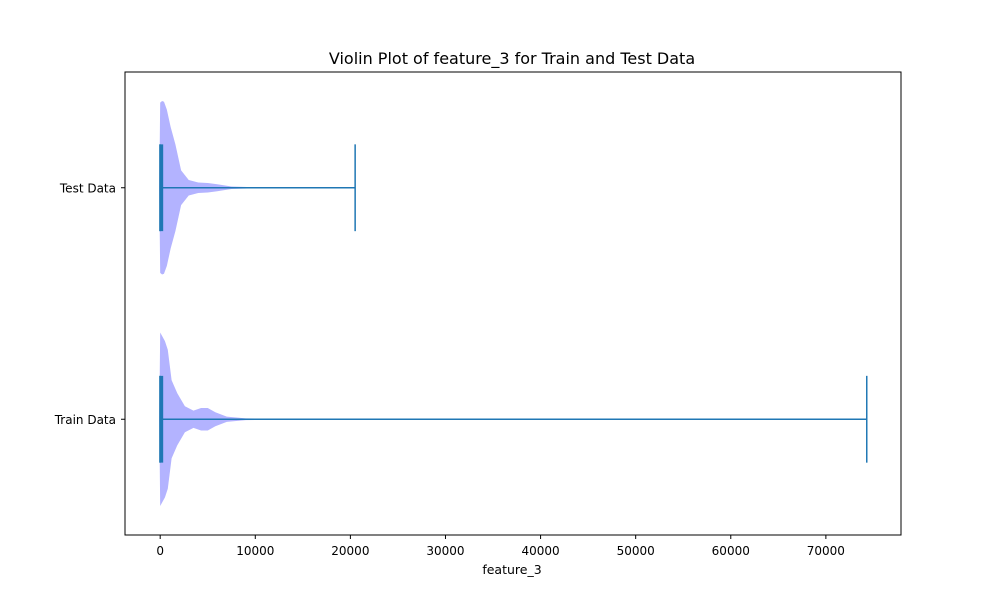  Describe the element at coordinates (511, 569) in the screenshot. I see `x-axis-label: feature_3` at that location.